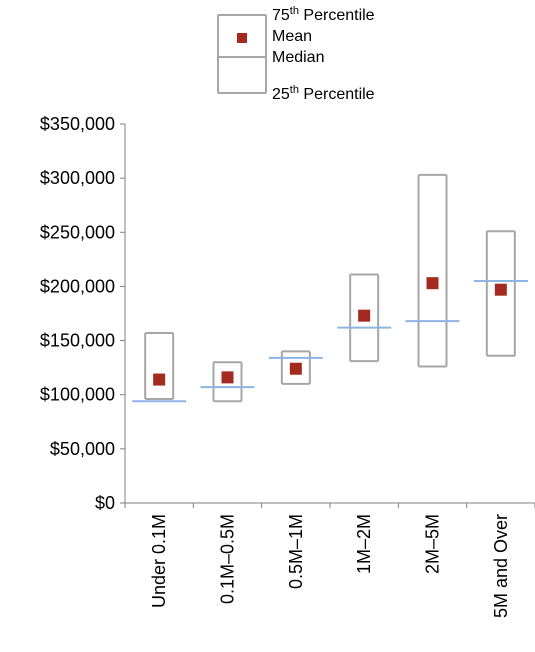 The width and height of the screenshot is (535, 652). I want to click on legend-mean-symbol, so click(242, 38).